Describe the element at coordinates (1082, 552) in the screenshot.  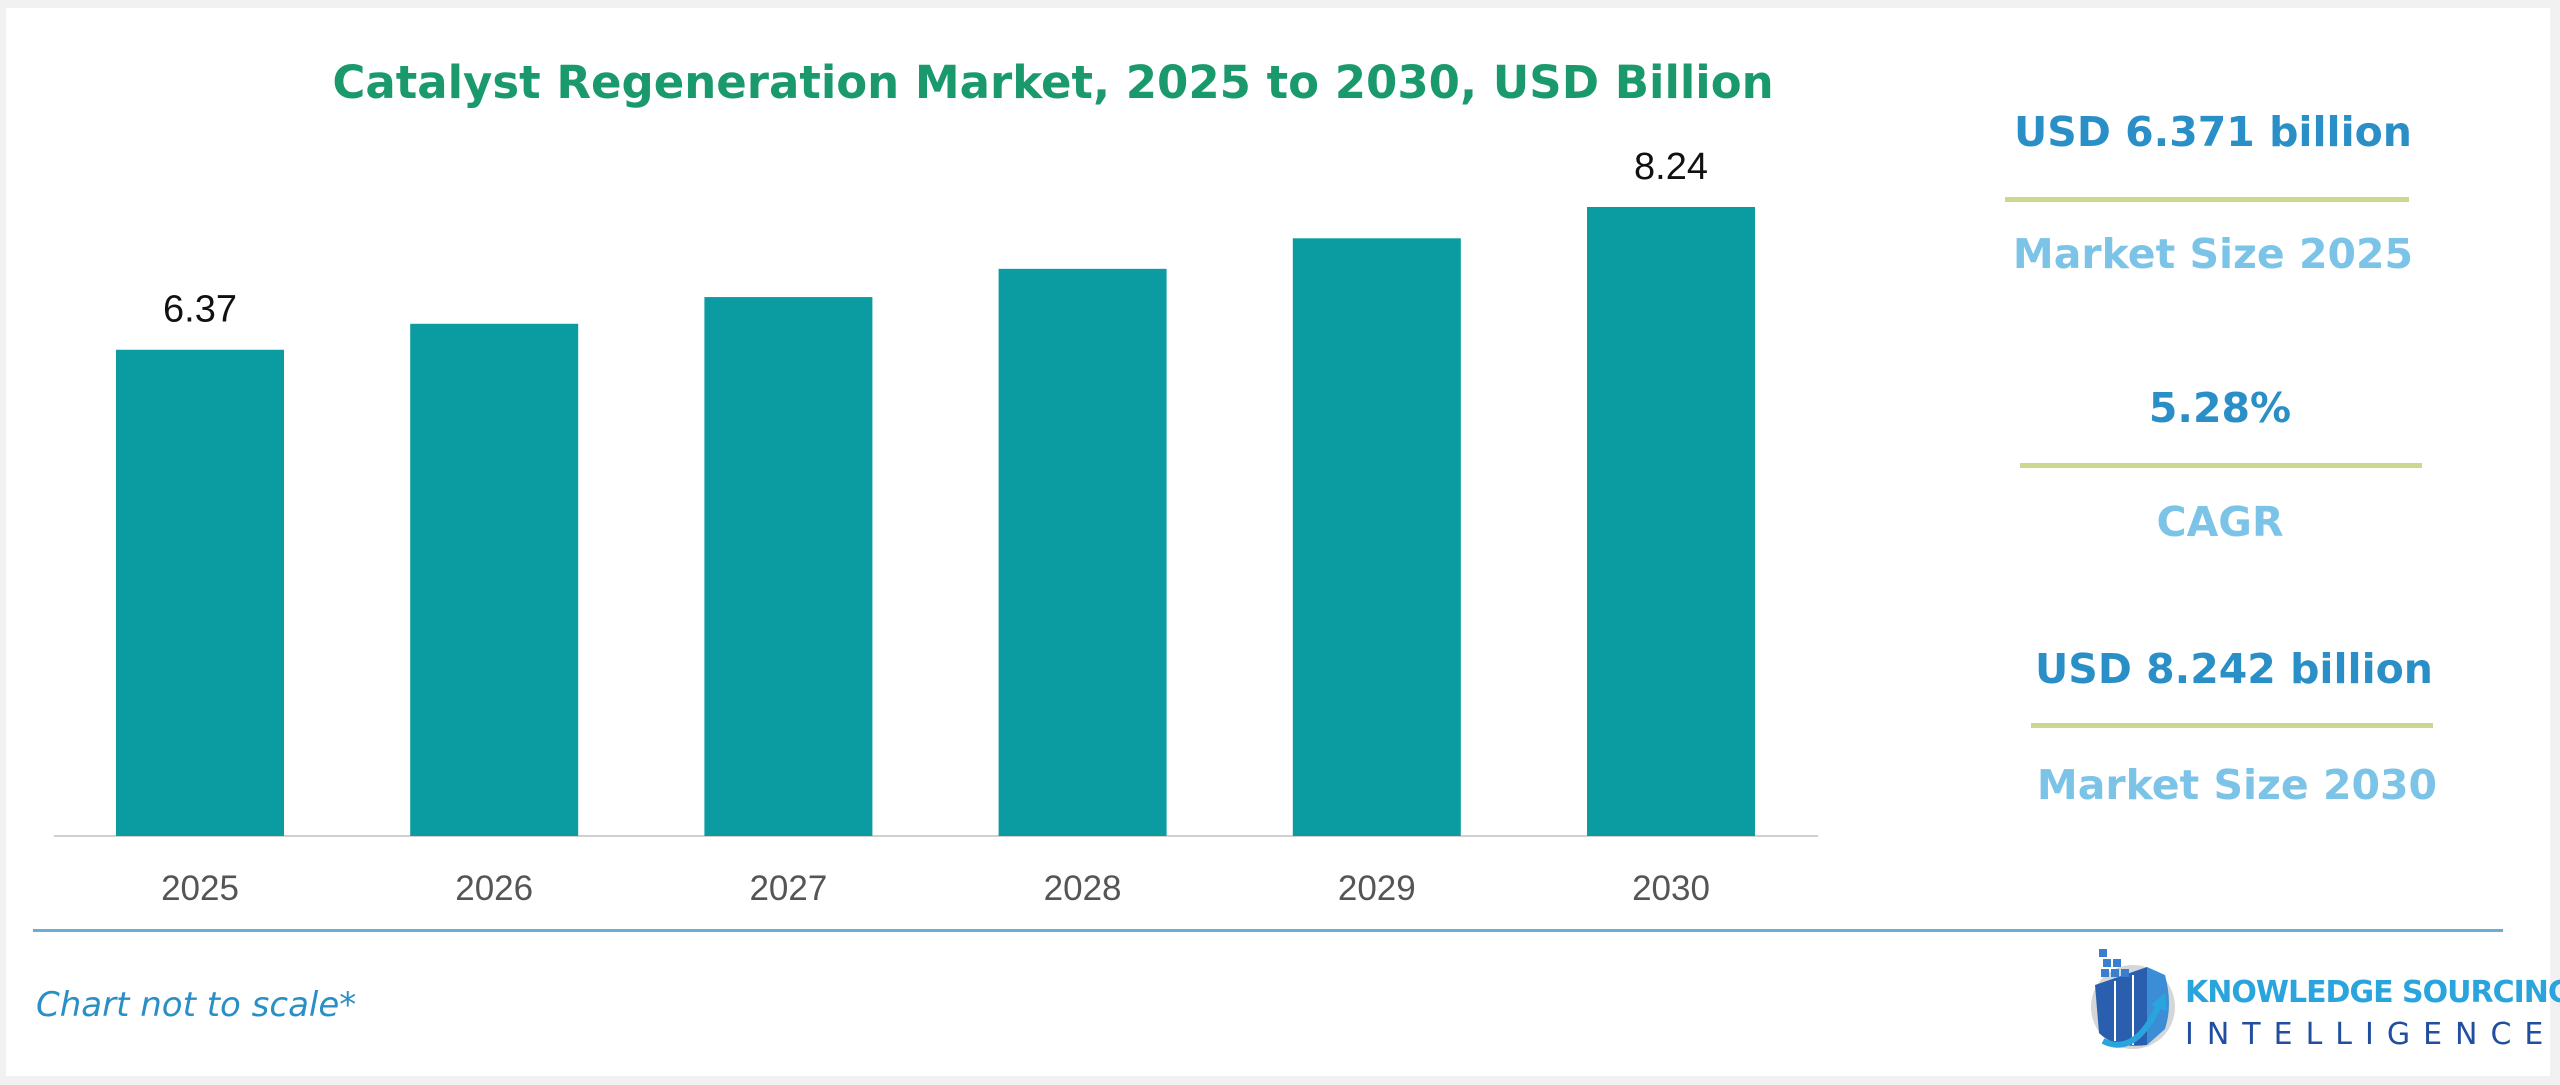
I see `bar-2028` at that location.